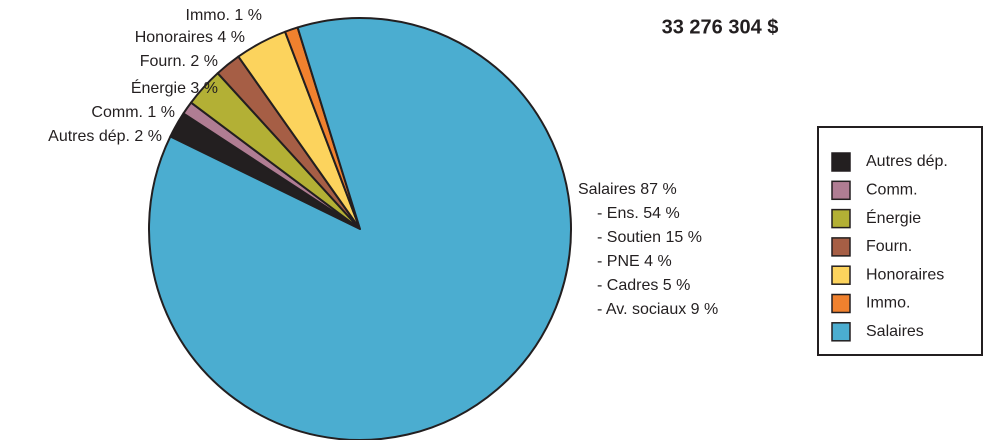 This screenshot has width=984, height=440. Describe the element at coordinates (190, 37) in the screenshot. I see `slice-label: Honoraires 4 %` at that location.